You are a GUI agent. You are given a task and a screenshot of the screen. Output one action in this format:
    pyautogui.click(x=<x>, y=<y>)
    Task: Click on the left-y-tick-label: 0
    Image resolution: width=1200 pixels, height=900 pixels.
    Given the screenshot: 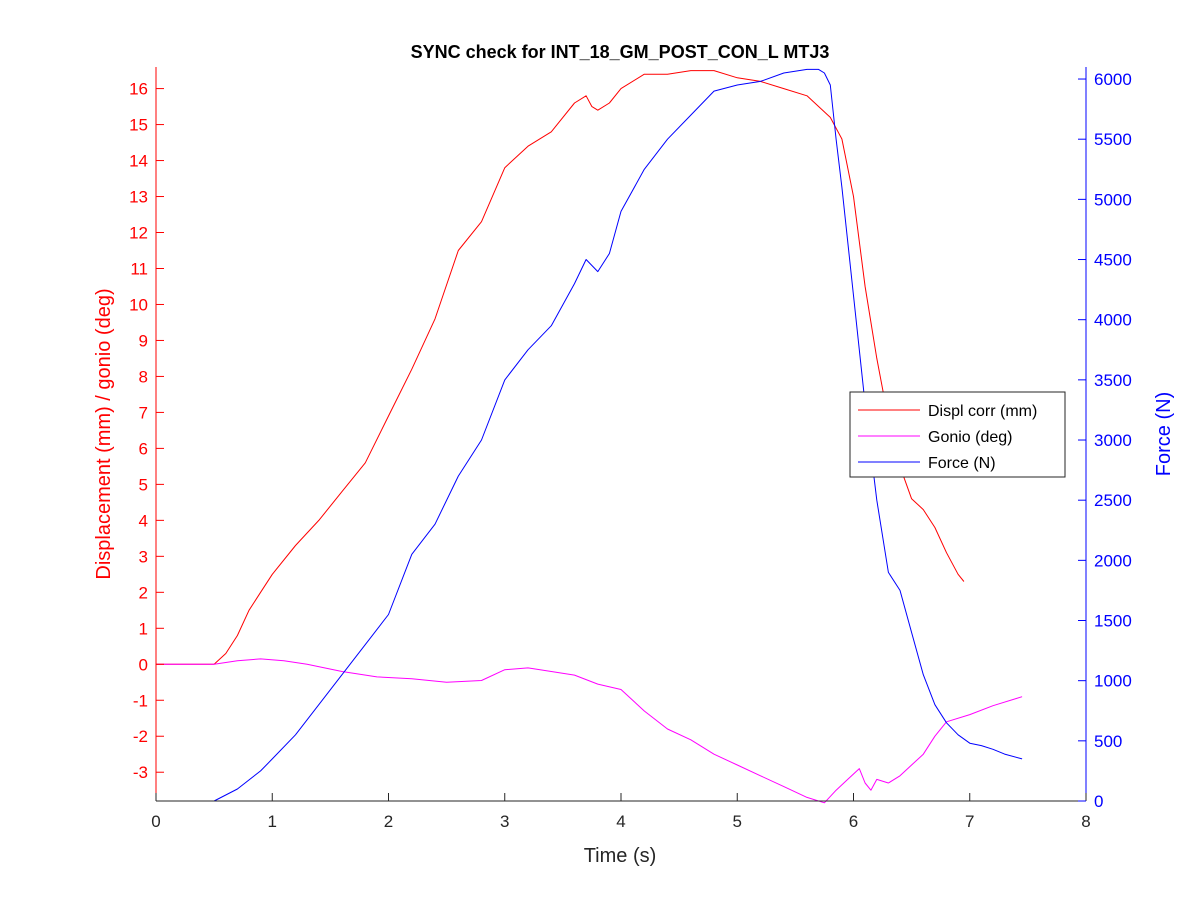 What is the action you would take?
    pyautogui.click(x=143, y=664)
    